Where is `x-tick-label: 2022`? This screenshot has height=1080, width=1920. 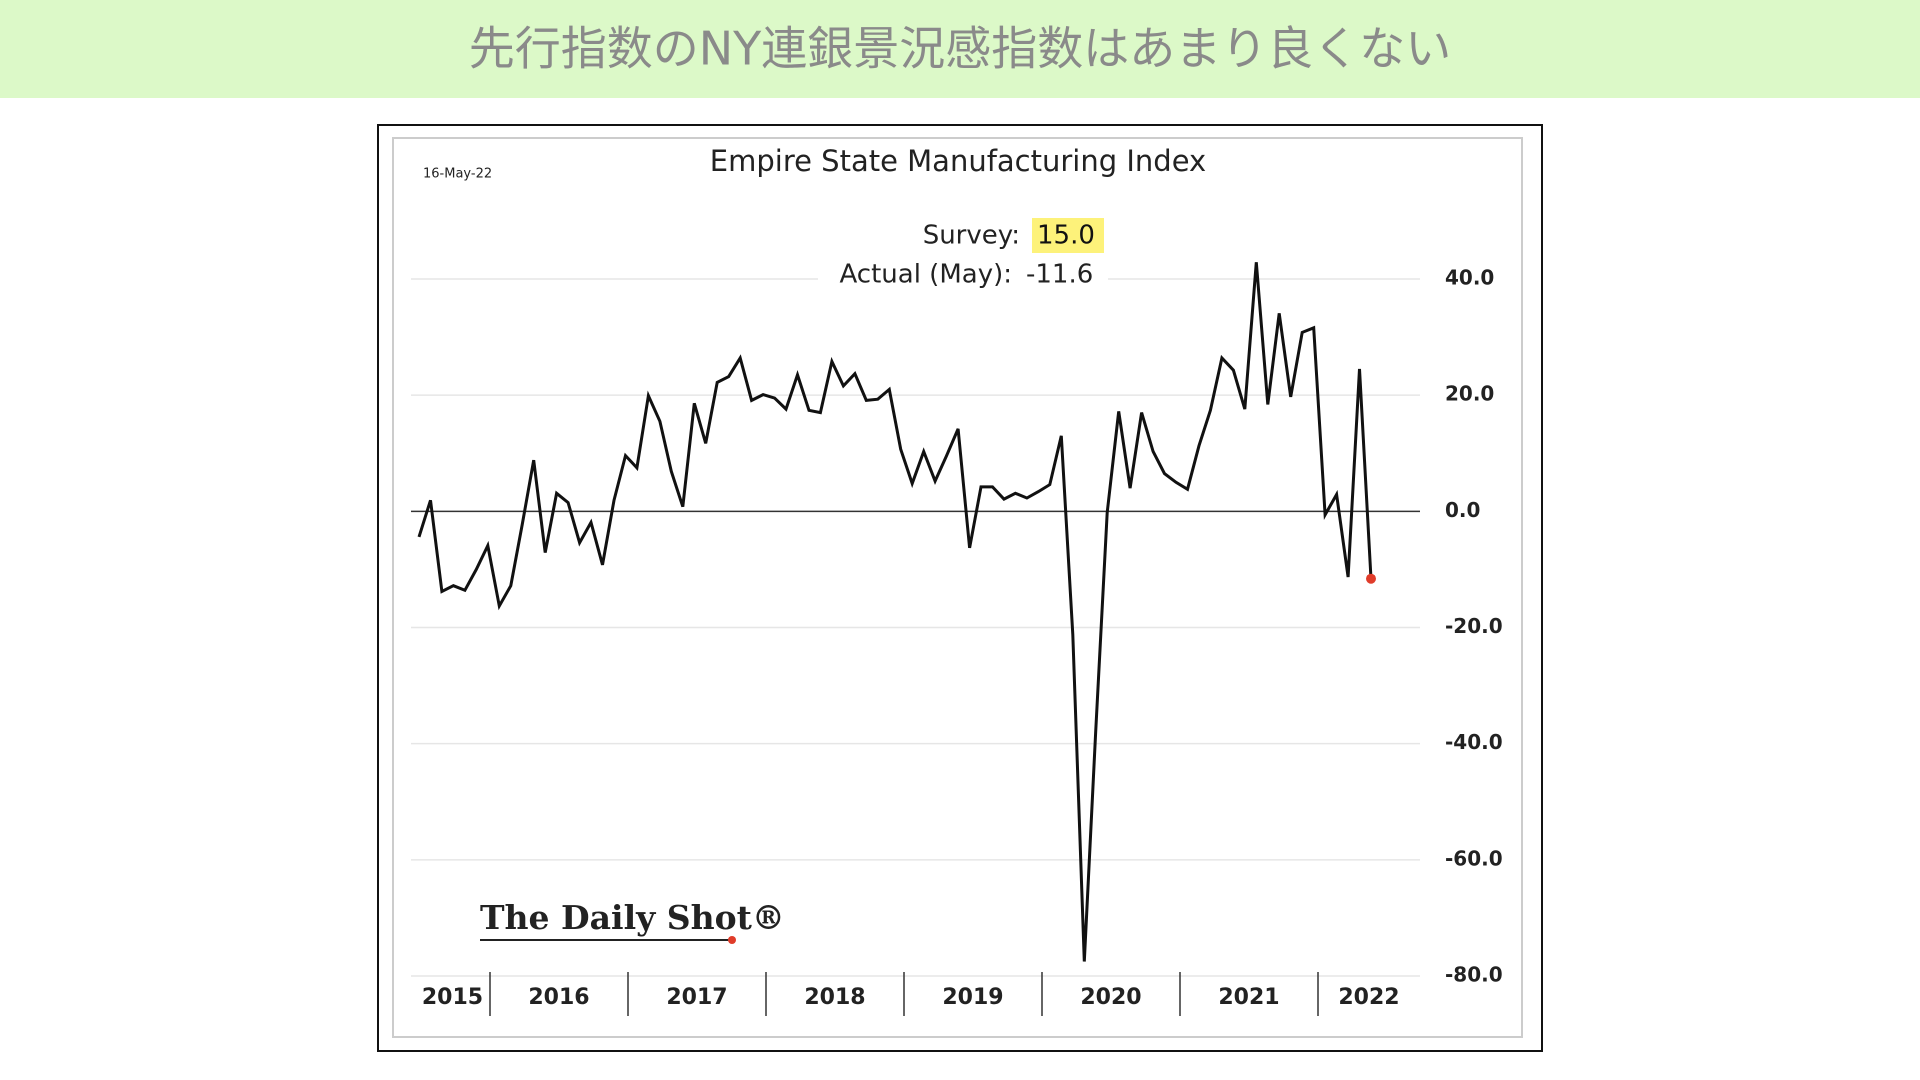
x-tick-label: 2022 is located at coordinates (1368, 997).